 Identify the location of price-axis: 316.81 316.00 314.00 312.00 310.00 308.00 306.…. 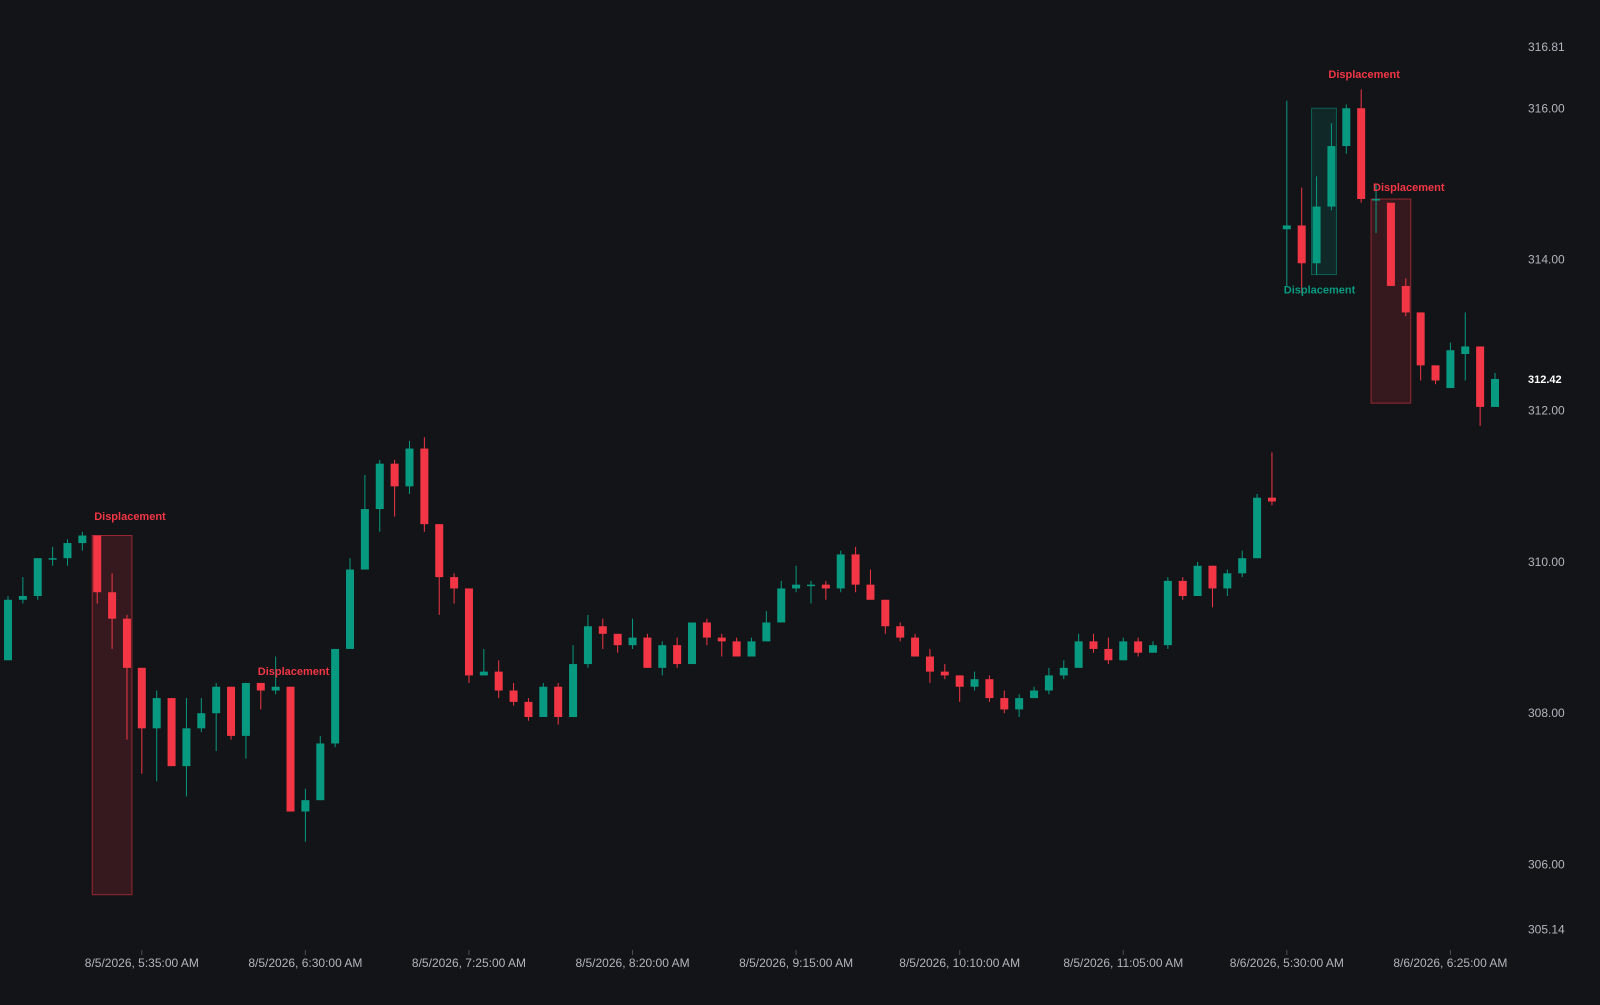
(1546, 488).